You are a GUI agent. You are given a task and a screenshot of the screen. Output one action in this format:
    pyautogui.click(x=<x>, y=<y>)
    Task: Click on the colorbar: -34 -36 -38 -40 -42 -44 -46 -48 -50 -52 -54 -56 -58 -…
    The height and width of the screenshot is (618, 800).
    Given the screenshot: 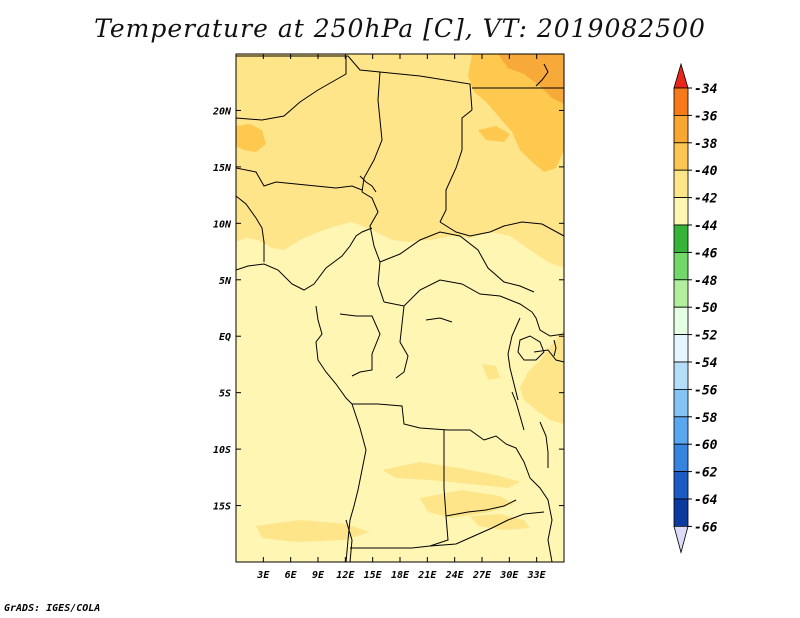 What is the action you would take?
    pyautogui.click(x=695, y=308)
    